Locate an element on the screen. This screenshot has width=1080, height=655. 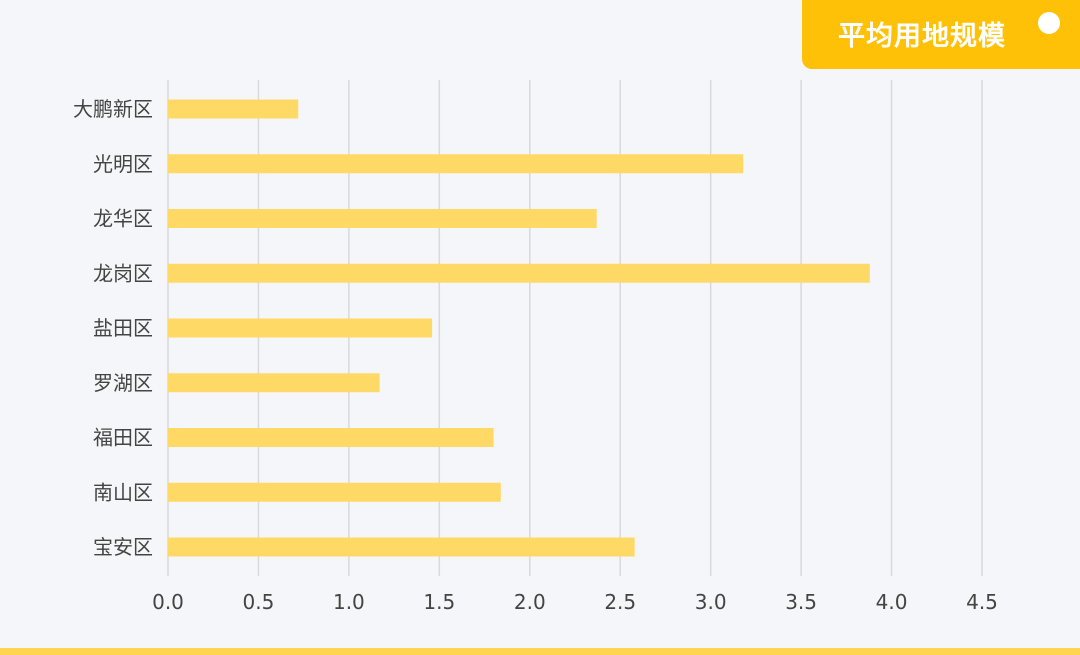
category-label: 龙华区 is located at coordinates (123, 219).